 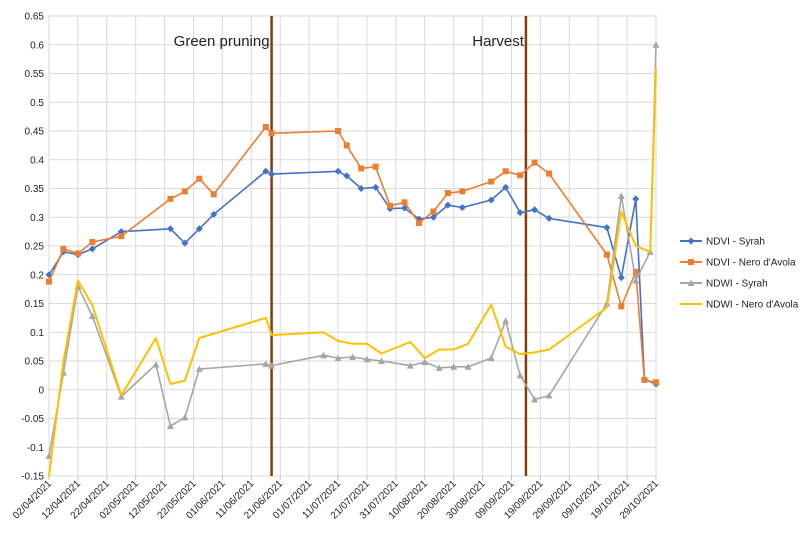 I want to click on y-tick-label: 0.3, so click(x=37, y=218).